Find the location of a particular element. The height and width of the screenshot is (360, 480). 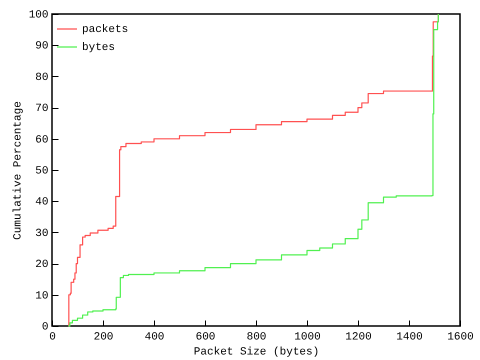

x-tick-label: 1400 is located at coordinates (409, 338).